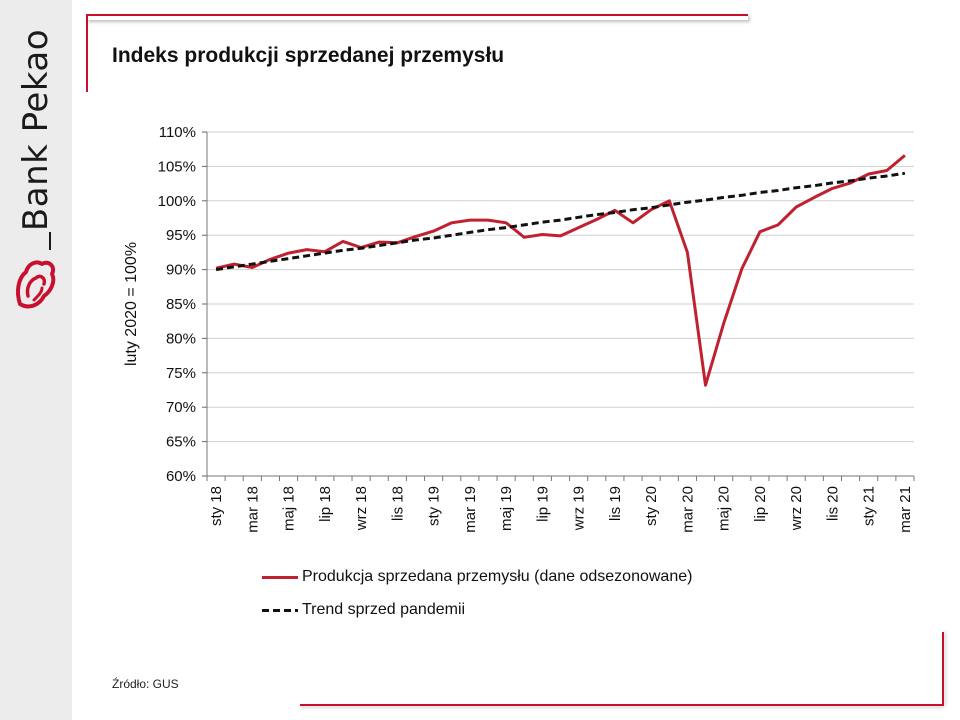 The width and height of the screenshot is (960, 720). What do you see at coordinates (181, 476) in the screenshot?
I see `y-tick-label: 60%` at bounding box center [181, 476].